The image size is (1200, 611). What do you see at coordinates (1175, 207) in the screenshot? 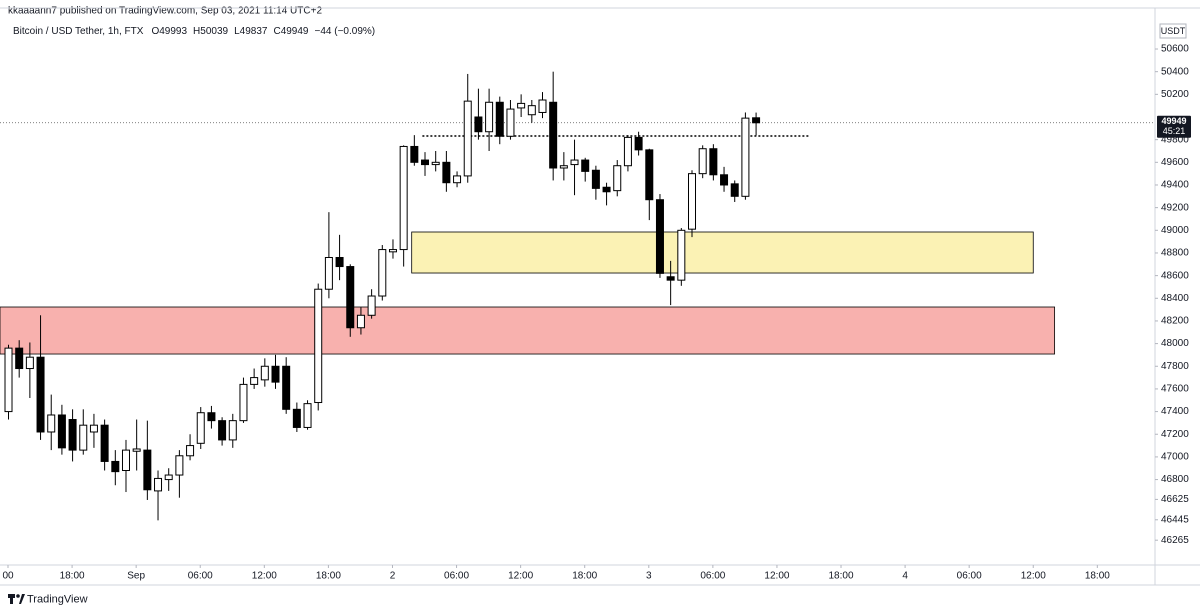
I see `y-tick-label: 49200` at bounding box center [1175, 207].